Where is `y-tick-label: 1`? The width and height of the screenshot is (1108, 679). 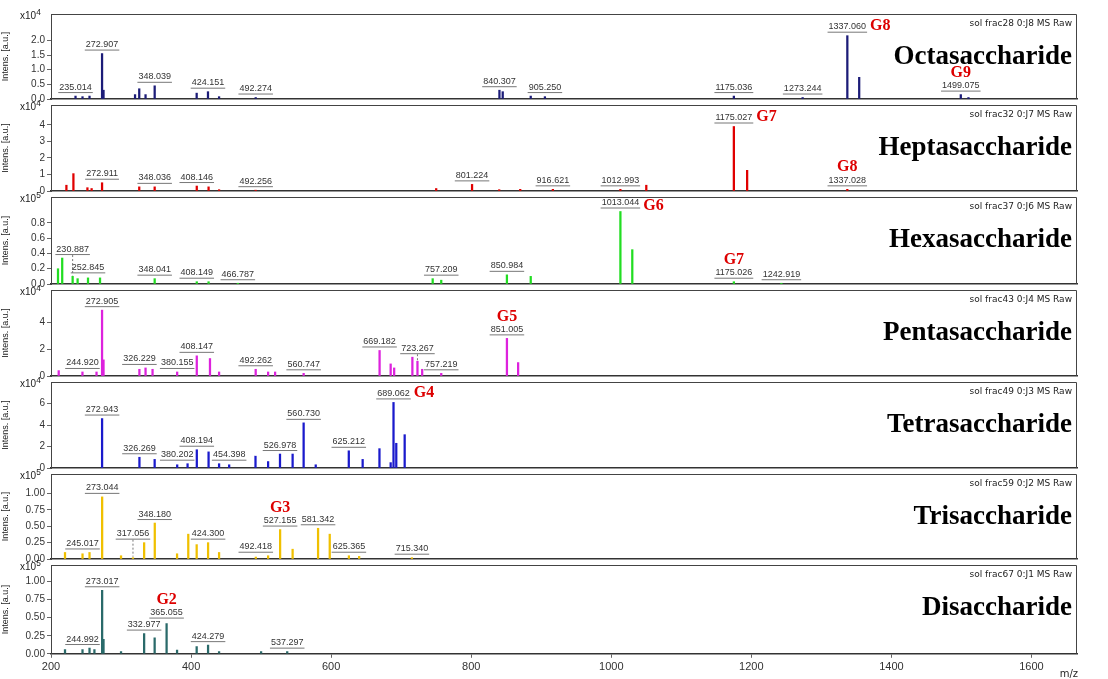 y-tick-label: 1 is located at coordinates (42, 174).